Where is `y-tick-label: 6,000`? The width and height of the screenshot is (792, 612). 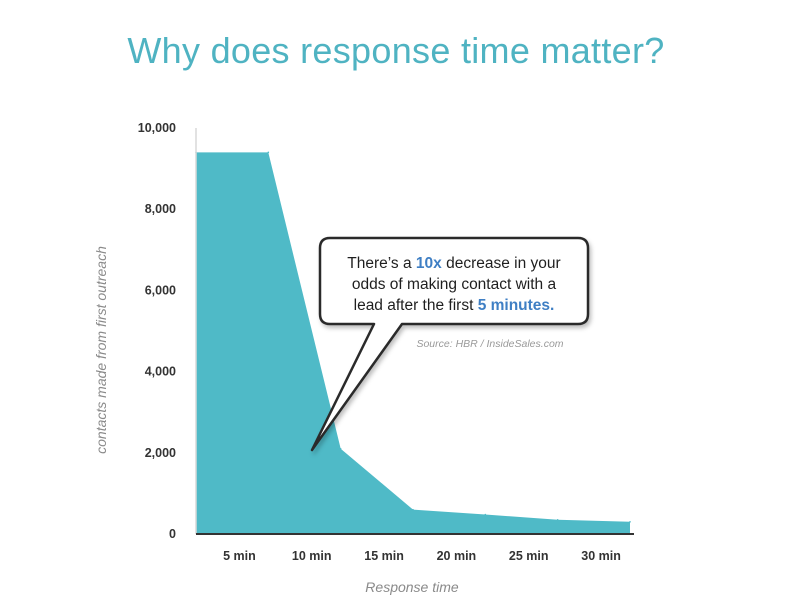
y-tick-label: 6,000 is located at coordinates (160, 290).